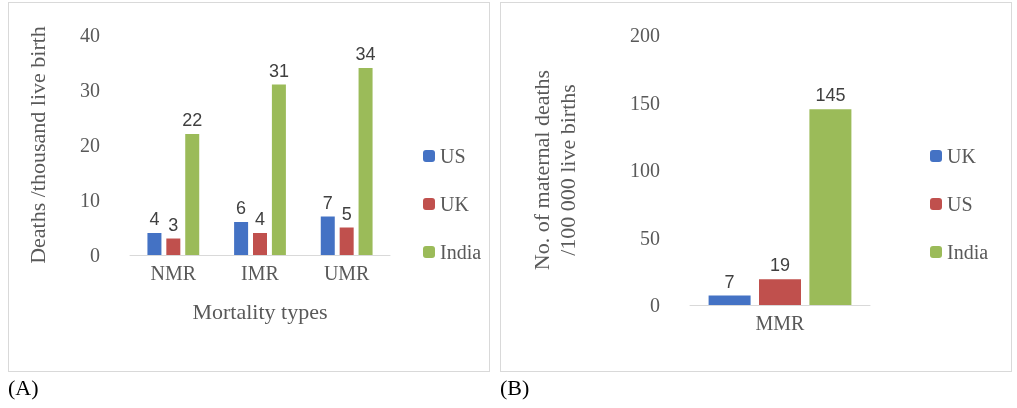  Describe the element at coordinates (515, 387) in the screenshot. I see `text: (B)` at that location.